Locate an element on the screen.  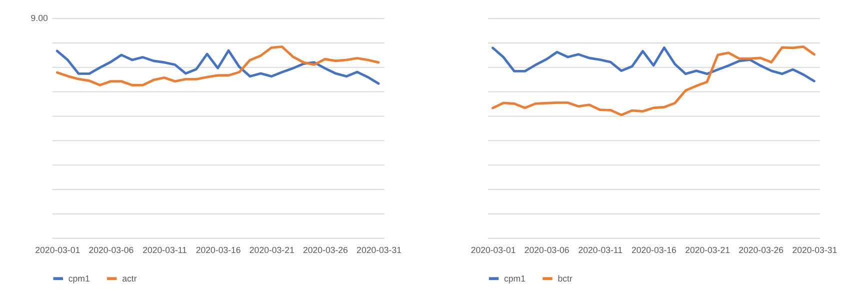
legend-label: actr is located at coordinates (129, 279).